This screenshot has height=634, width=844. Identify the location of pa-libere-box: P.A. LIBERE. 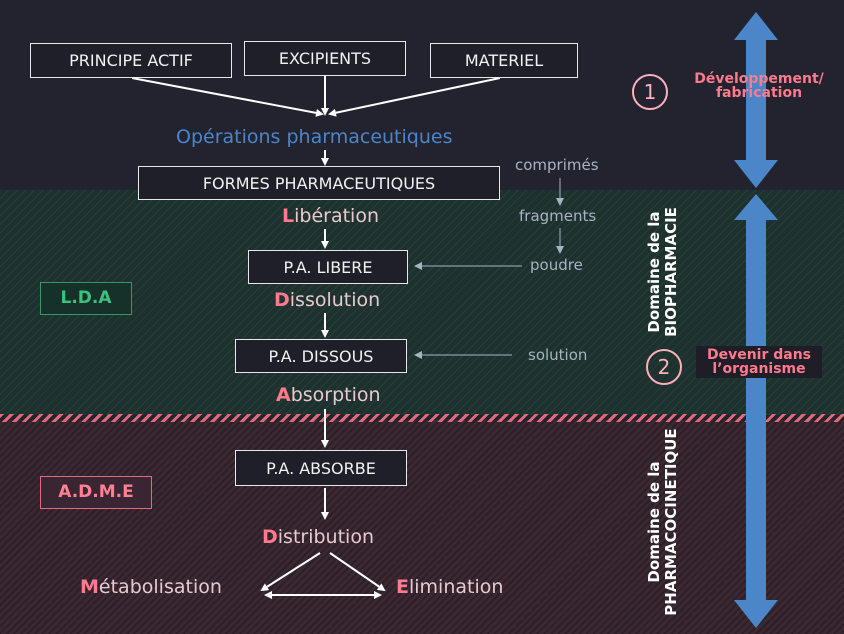
(328, 267).